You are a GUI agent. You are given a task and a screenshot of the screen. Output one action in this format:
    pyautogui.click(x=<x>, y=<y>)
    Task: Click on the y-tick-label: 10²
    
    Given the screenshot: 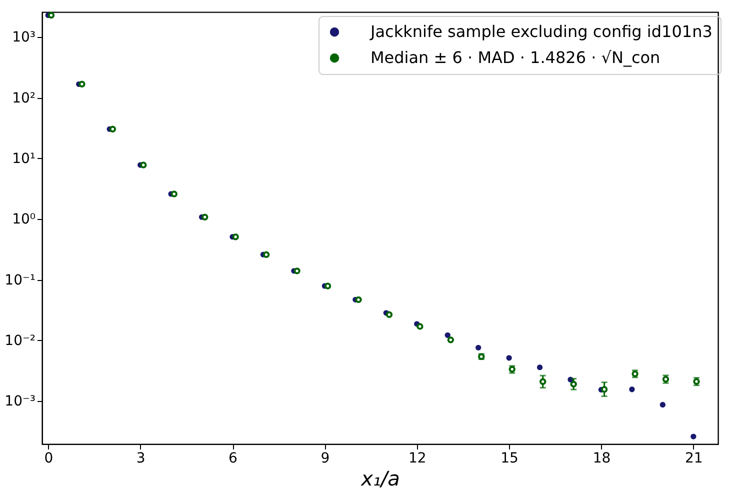 What is the action you would take?
    pyautogui.click(x=24, y=98)
    